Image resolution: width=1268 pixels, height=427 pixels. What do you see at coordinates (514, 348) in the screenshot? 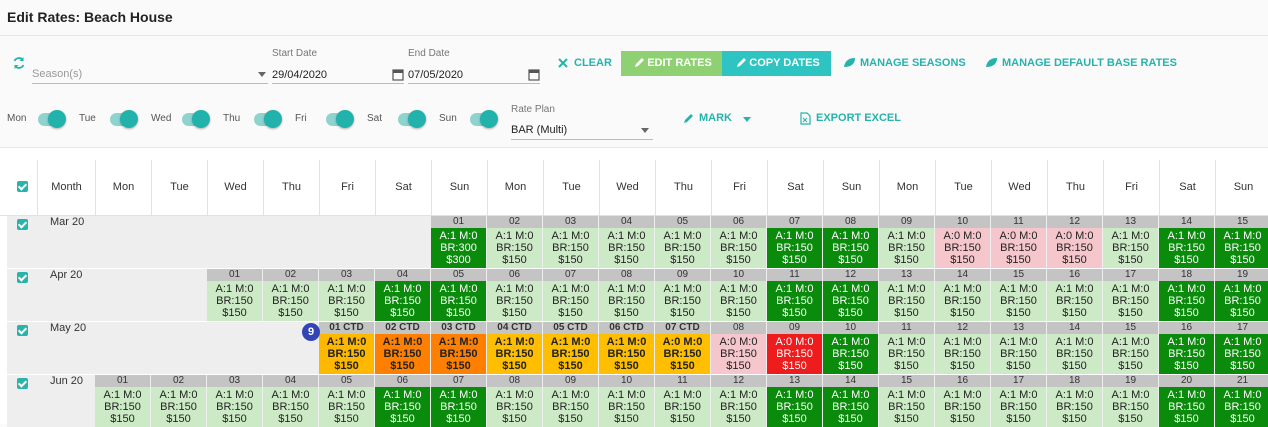
I see `rate-cell: 04 CTD A:1 M:0 BR:150 $150` at bounding box center [514, 348].